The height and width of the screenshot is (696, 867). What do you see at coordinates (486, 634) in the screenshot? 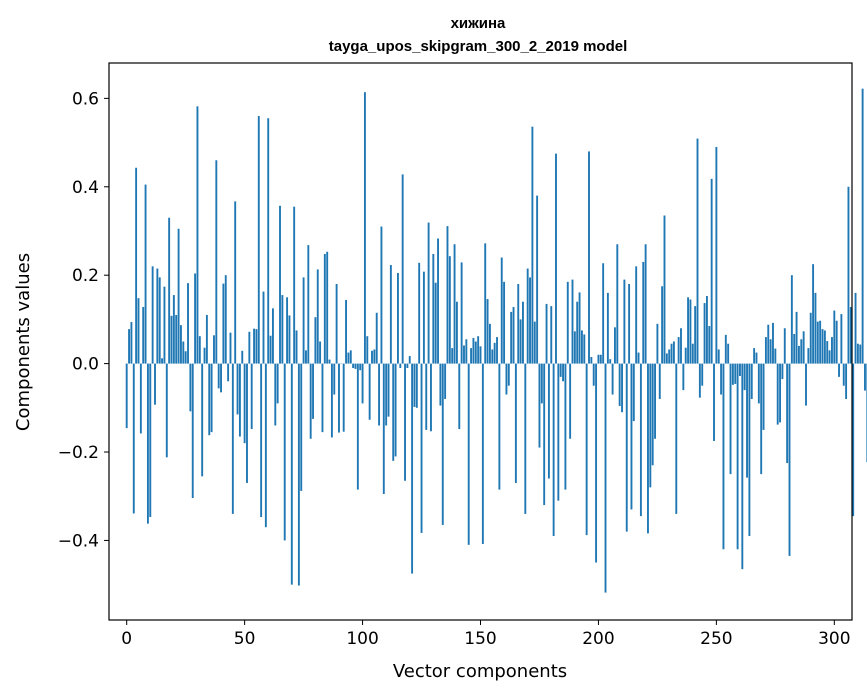
I see `x-axis-ticks: 0 50 100 150 200 250 300` at bounding box center [486, 634].